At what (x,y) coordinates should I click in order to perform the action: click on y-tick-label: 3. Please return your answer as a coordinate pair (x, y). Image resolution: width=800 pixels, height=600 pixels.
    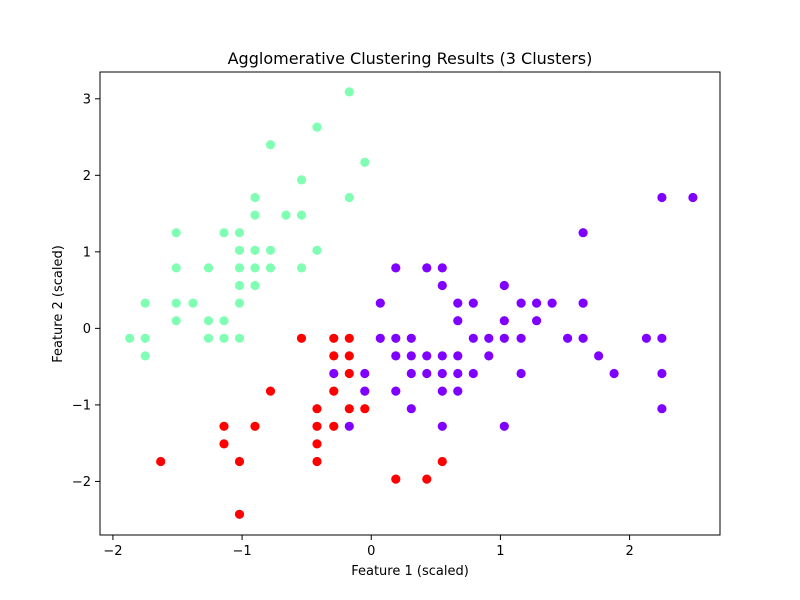
    Looking at the image, I should click on (87, 99).